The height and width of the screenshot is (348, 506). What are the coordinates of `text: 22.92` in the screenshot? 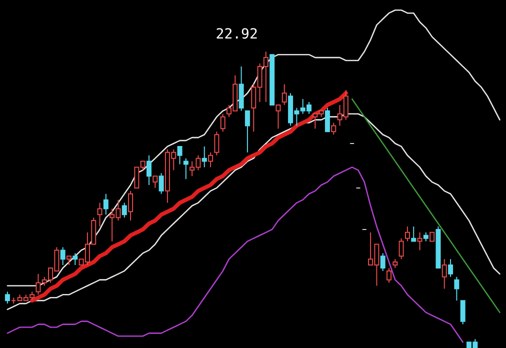 It's located at (237, 34).